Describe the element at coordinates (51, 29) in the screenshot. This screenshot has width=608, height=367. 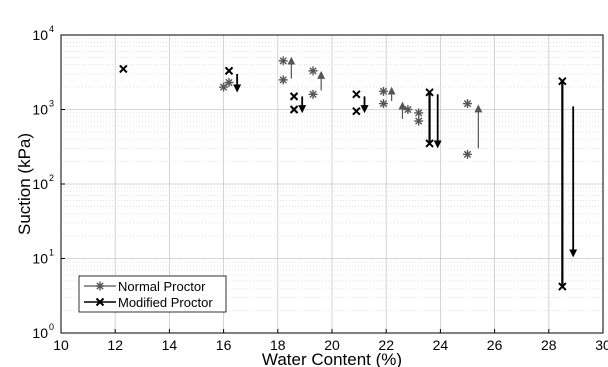
I see `y-tick-exponent: 4` at that location.